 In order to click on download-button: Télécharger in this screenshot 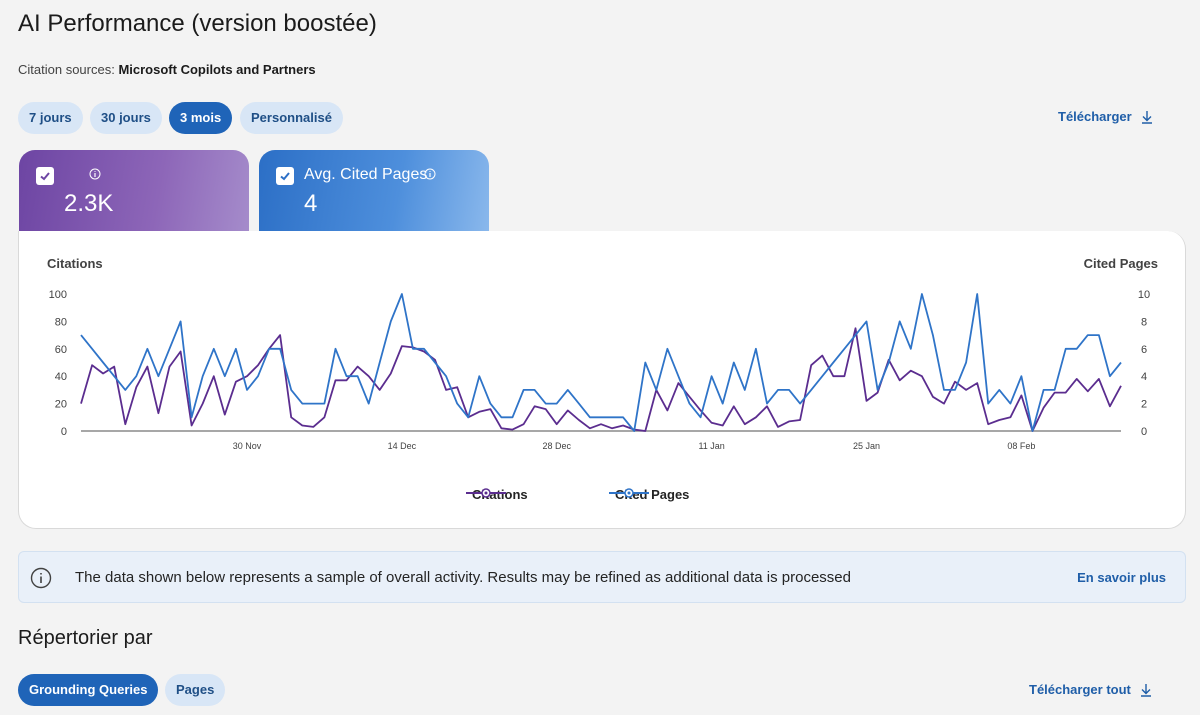, I will do `click(1106, 116)`.